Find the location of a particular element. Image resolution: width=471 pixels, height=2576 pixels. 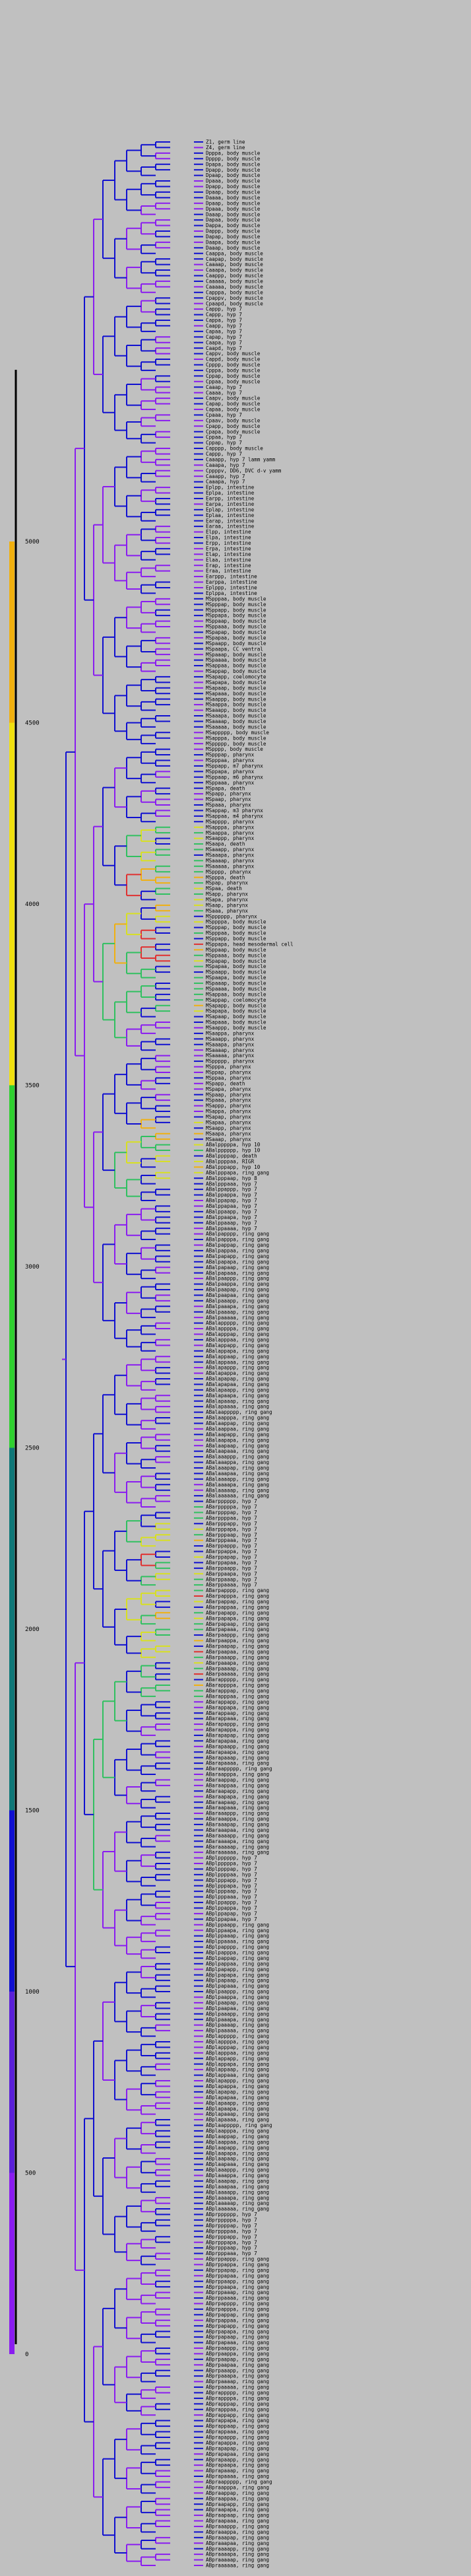

leaf-label: MSaaaap, pharynx is located at coordinates (231, 861).